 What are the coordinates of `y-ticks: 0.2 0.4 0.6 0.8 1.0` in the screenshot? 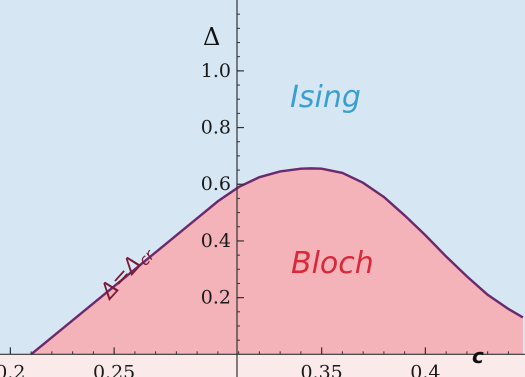 It's located at (222, 177).